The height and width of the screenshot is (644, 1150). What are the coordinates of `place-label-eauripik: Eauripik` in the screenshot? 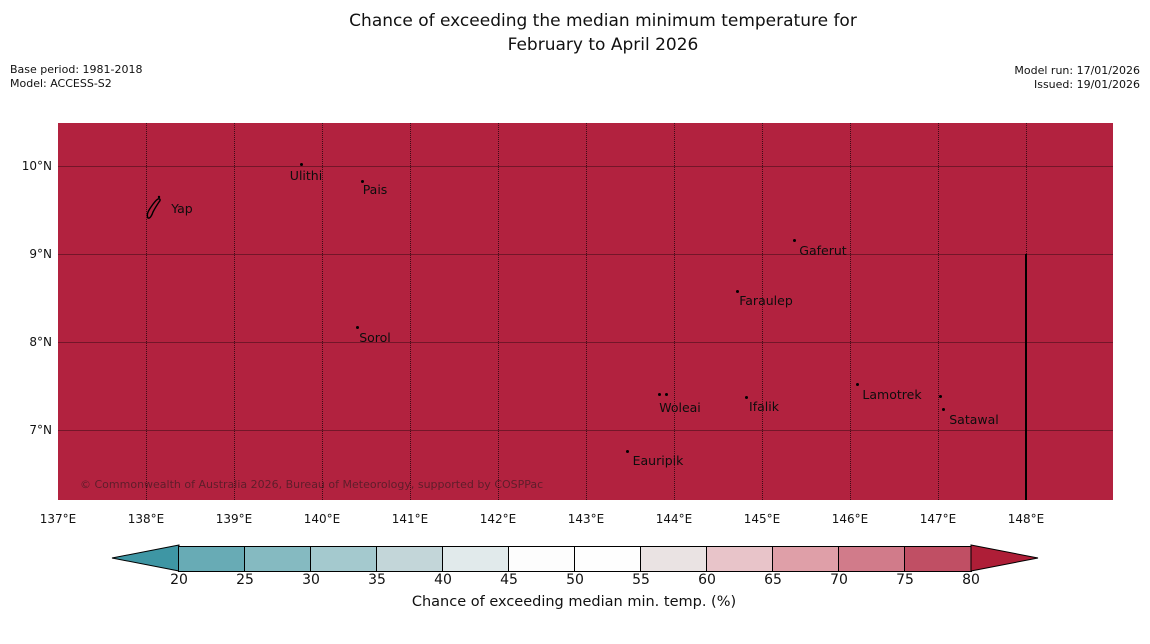 It's located at (658, 460).